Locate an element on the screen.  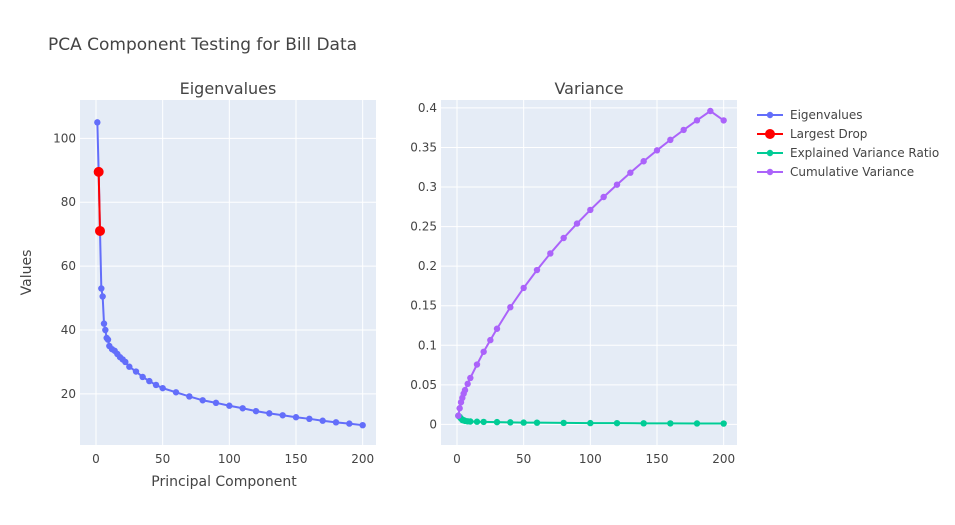
y-tick-label: 0.4 is located at coordinates (427, 108).